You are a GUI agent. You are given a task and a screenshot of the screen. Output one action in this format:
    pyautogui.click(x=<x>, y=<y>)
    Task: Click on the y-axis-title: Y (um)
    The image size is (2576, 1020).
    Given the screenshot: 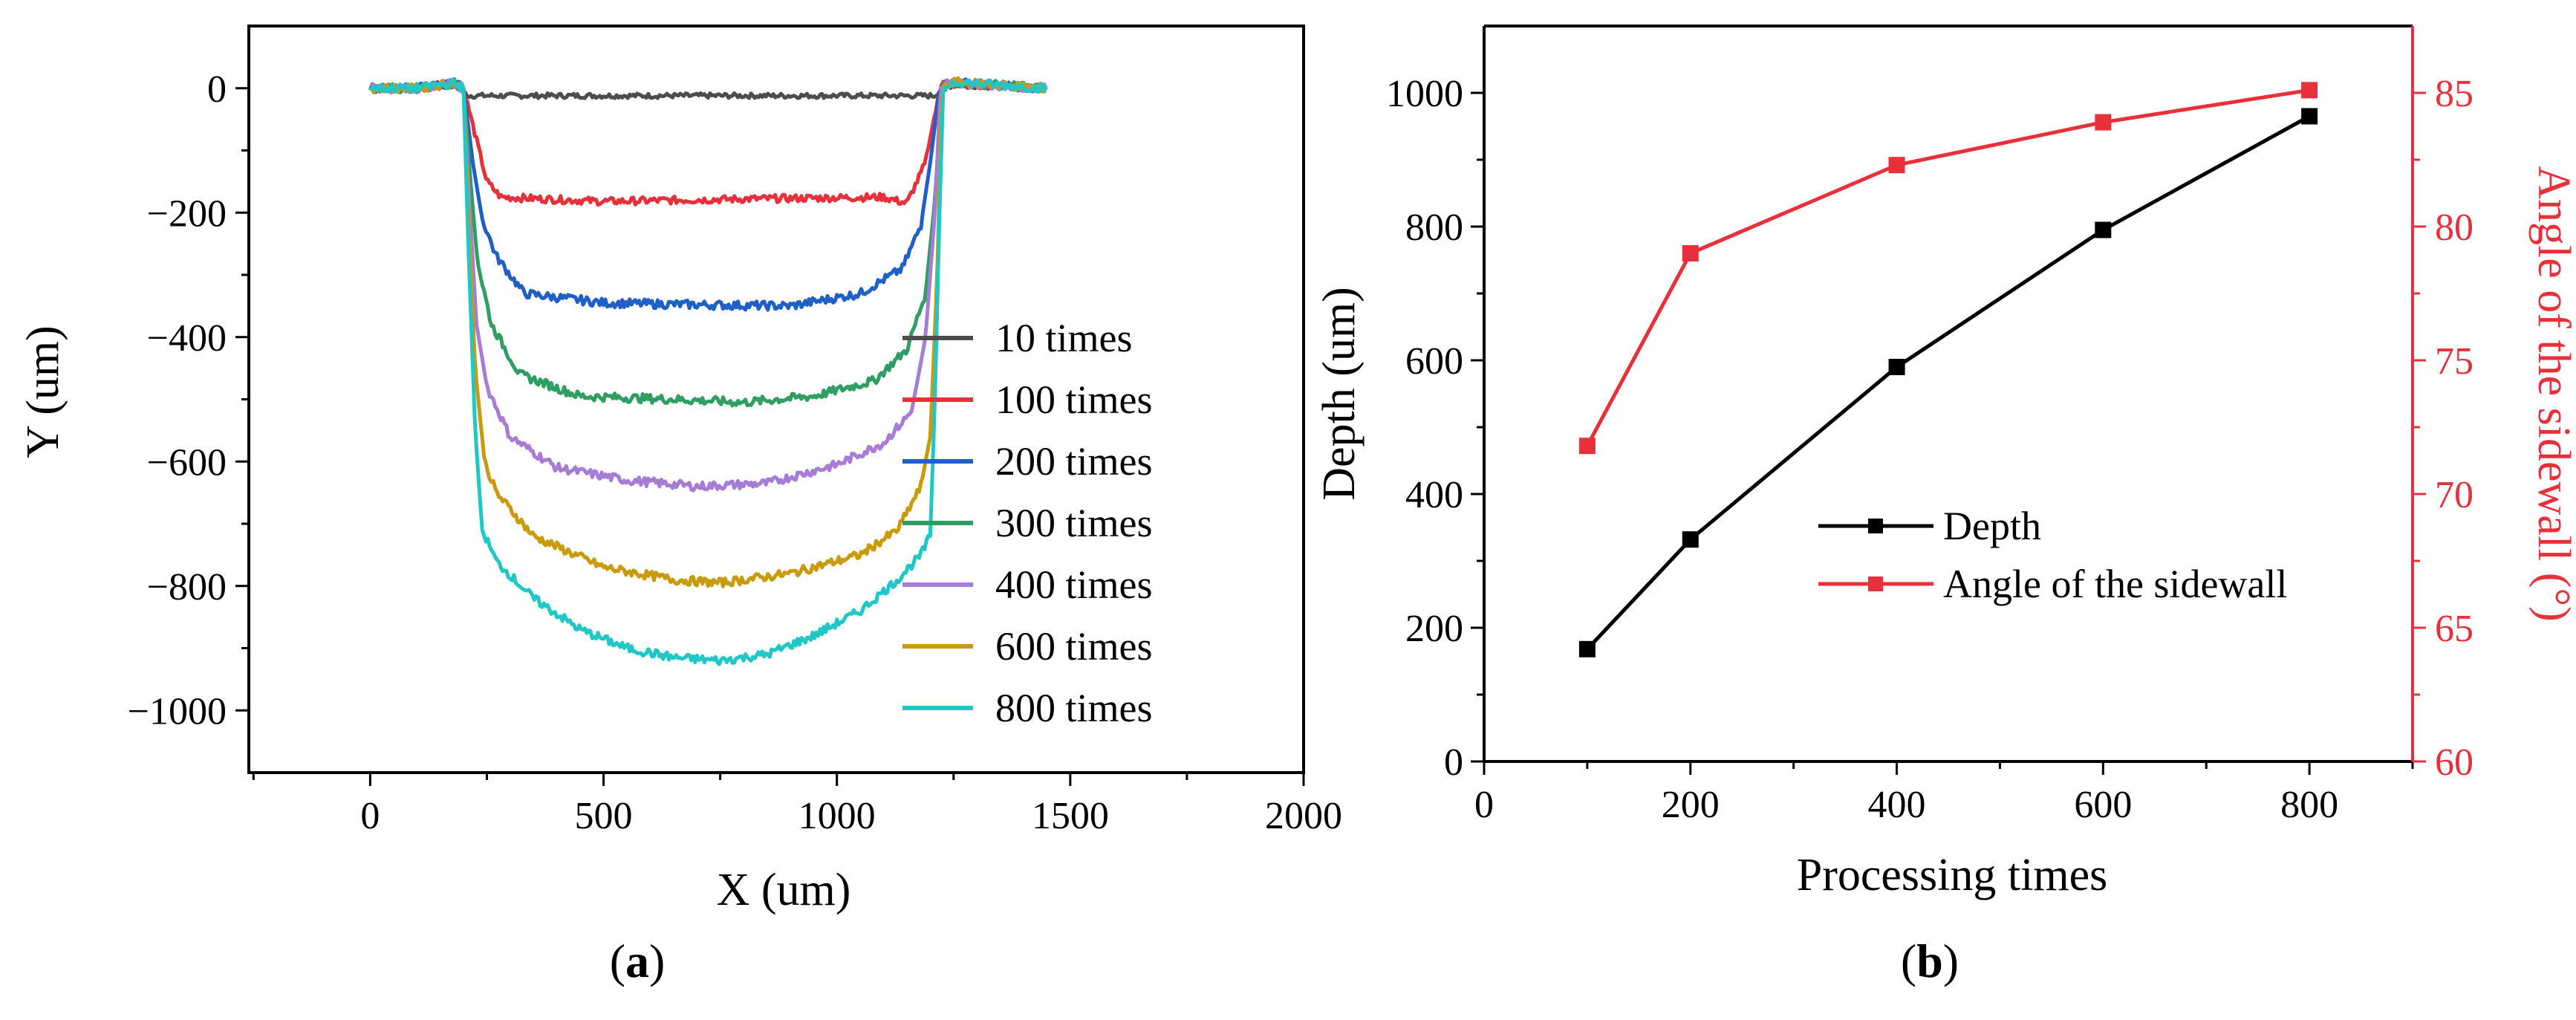 What is the action you would take?
    pyautogui.click(x=43, y=391)
    